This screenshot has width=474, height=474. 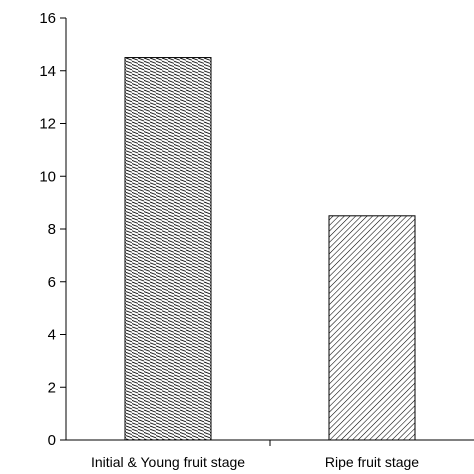 I want to click on y-tick-label: 16, so click(x=47, y=18).